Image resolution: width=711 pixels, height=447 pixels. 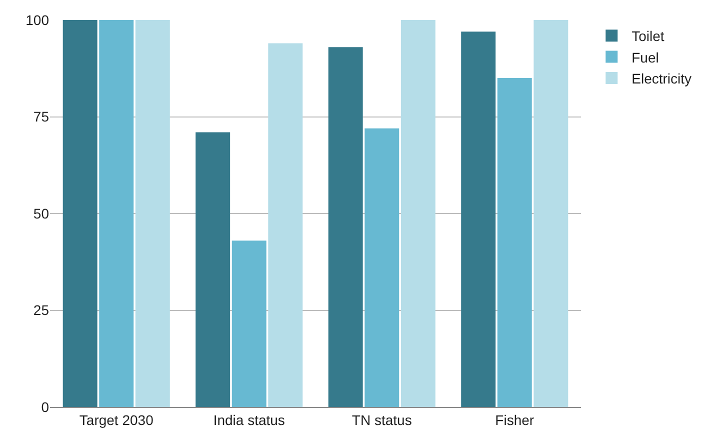 I want to click on x-tick-label: Fisher, so click(x=514, y=420).